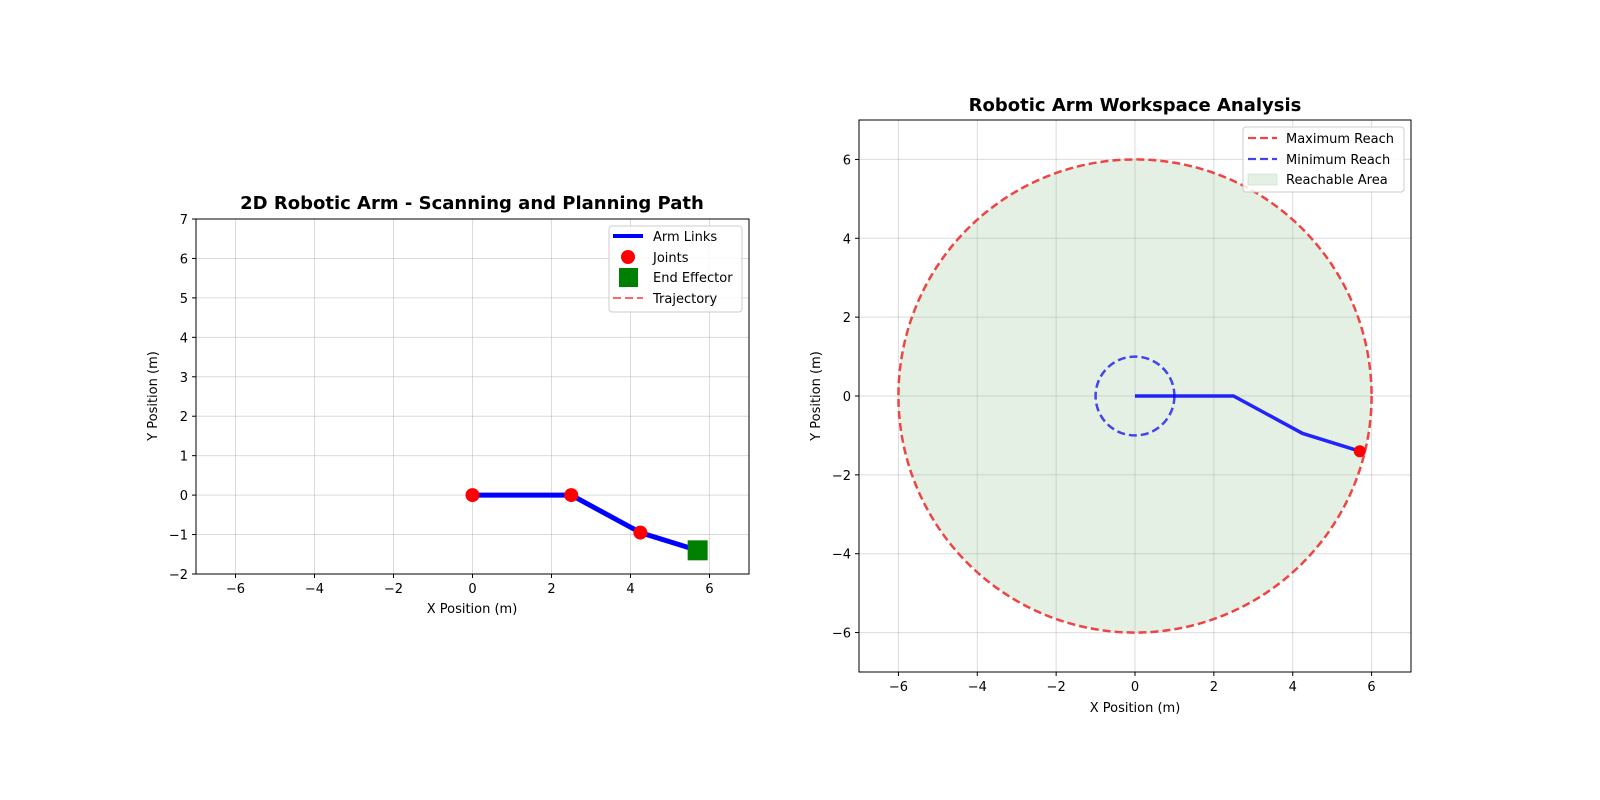  Describe the element at coordinates (178, 536) in the screenshot. I see `y-tick-label: −1` at that location.